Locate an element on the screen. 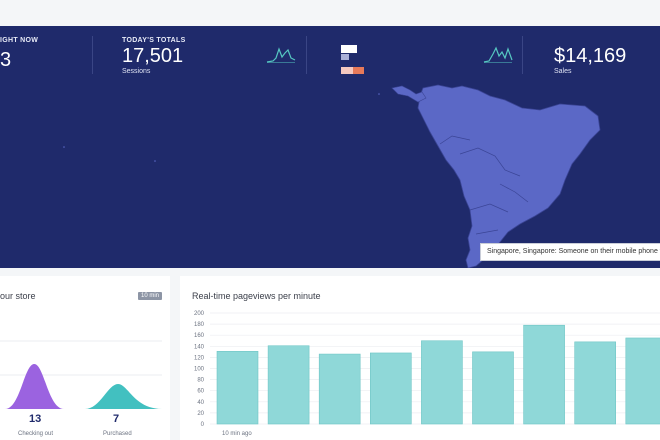  purchased-label: Purchased is located at coordinates (117, 434).